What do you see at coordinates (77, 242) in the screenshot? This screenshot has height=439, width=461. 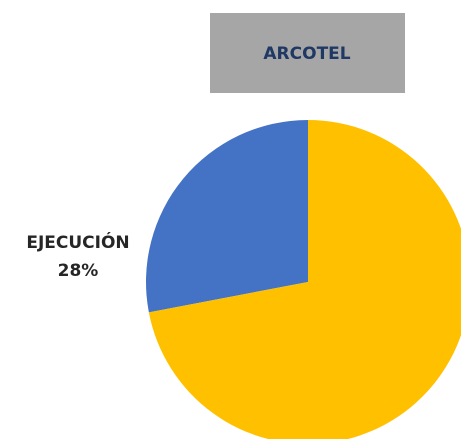 I see `slice-label: EJECUCIÓN` at bounding box center [77, 242].